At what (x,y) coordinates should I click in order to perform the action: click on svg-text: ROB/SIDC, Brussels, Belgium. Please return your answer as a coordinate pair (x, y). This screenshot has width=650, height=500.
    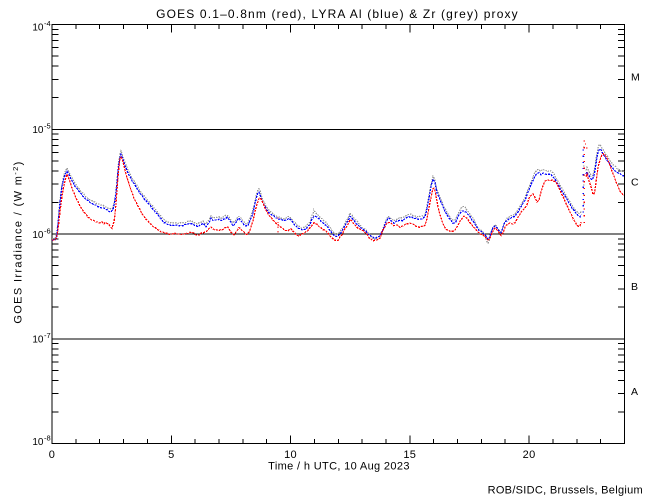
    Looking at the image, I should click on (565, 491).